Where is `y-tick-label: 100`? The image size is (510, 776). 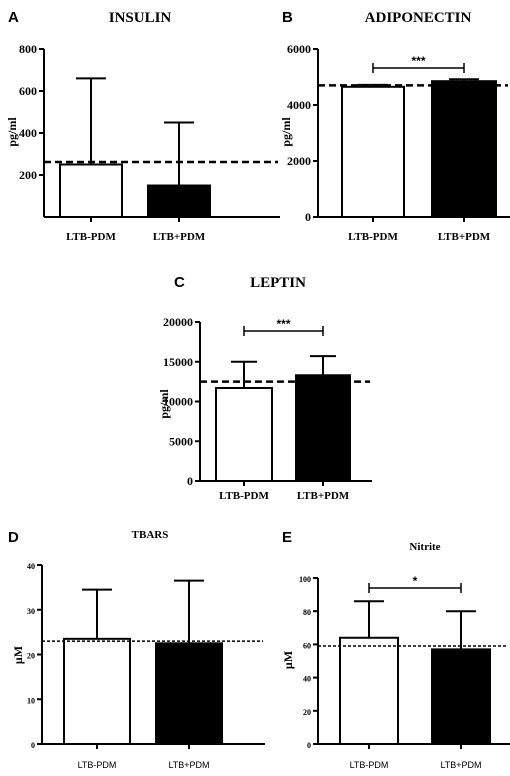 y-tick-label: 100 is located at coordinates (305, 579).